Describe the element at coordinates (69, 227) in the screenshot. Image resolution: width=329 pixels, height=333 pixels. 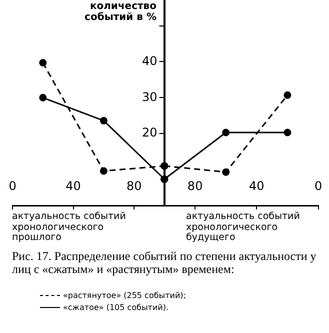
I see `x-axis-title: актуальность событий хронологического прошлого` at that location.